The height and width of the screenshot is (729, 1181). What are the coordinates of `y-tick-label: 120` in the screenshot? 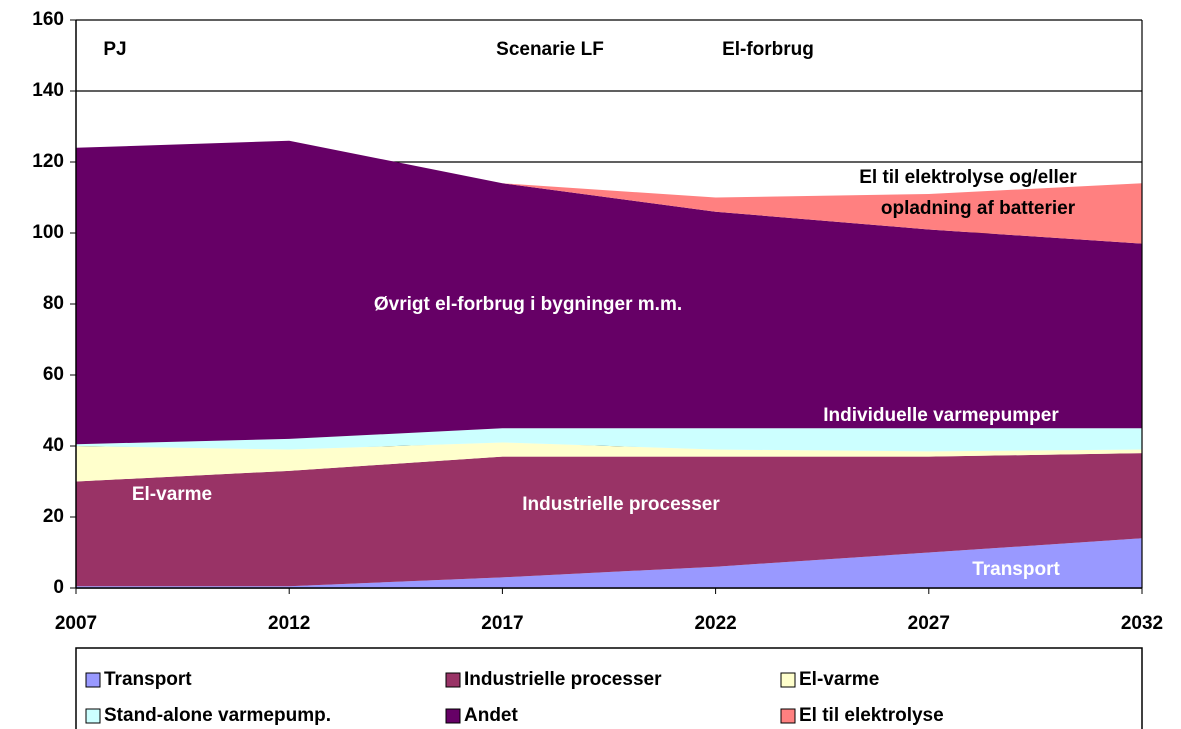 It's located at (48, 161).